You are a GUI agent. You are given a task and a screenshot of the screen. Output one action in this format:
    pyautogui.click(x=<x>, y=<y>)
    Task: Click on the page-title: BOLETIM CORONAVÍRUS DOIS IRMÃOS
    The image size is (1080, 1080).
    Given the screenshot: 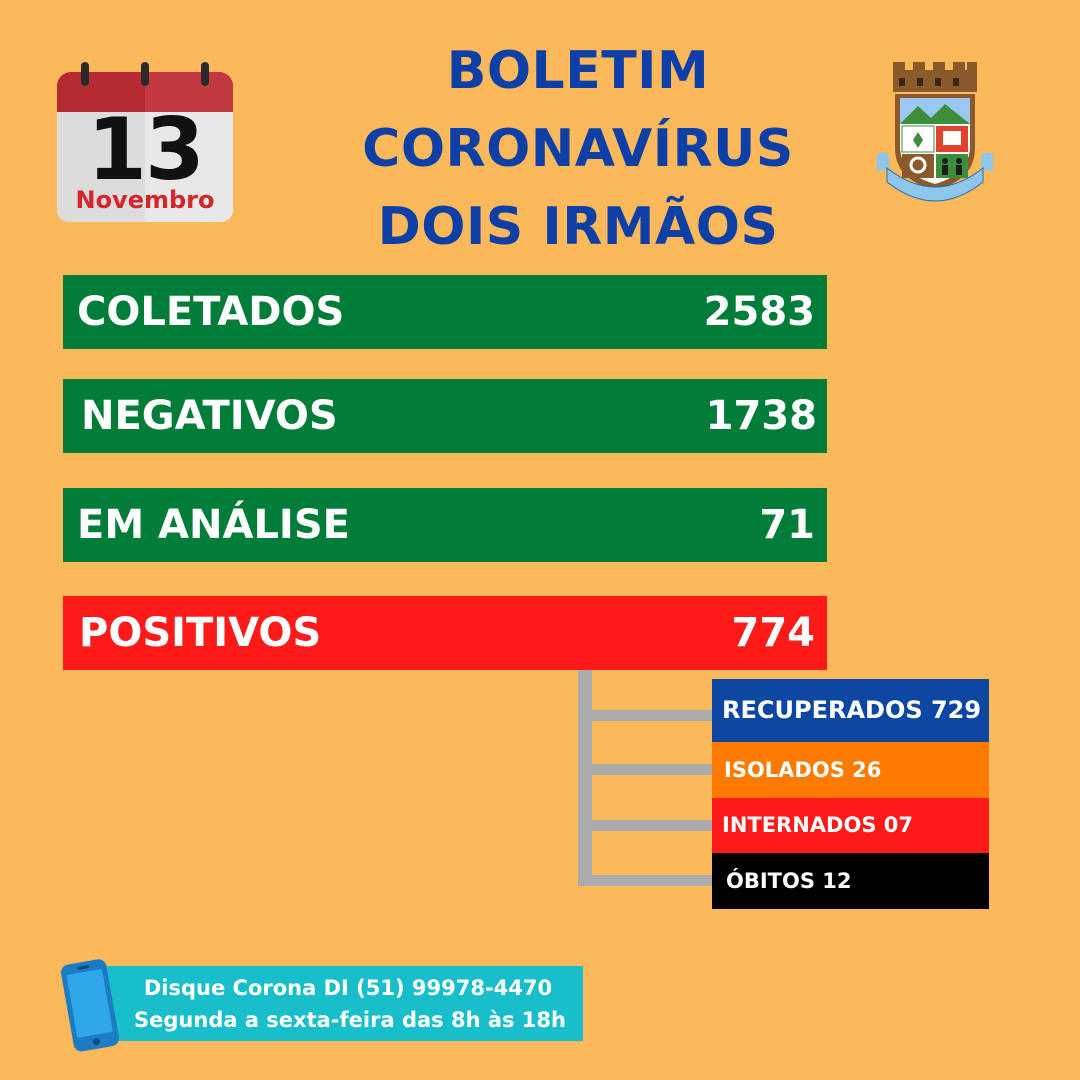 What is the action you would take?
    pyautogui.click(x=578, y=149)
    